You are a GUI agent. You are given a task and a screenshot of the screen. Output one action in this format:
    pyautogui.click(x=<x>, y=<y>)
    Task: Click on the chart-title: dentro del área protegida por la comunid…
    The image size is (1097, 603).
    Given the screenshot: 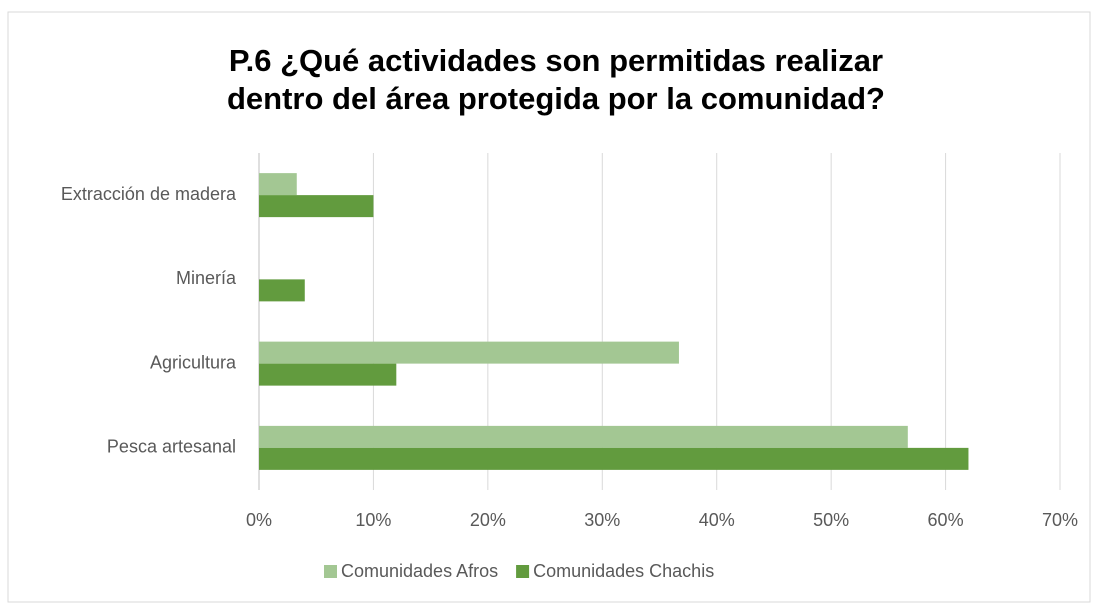 What is the action you would take?
    pyautogui.click(x=556, y=98)
    